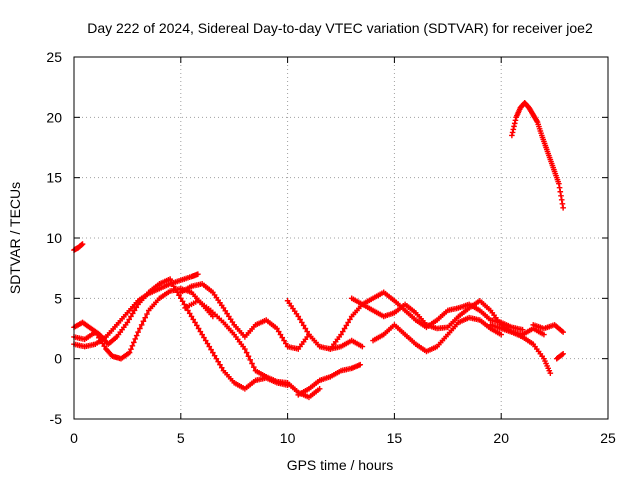 The image size is (640, 485). What do you see at coordinates (181, 438) in the screenshot?
I see `x-tick-label: 5` at bounding box center [181, 438].